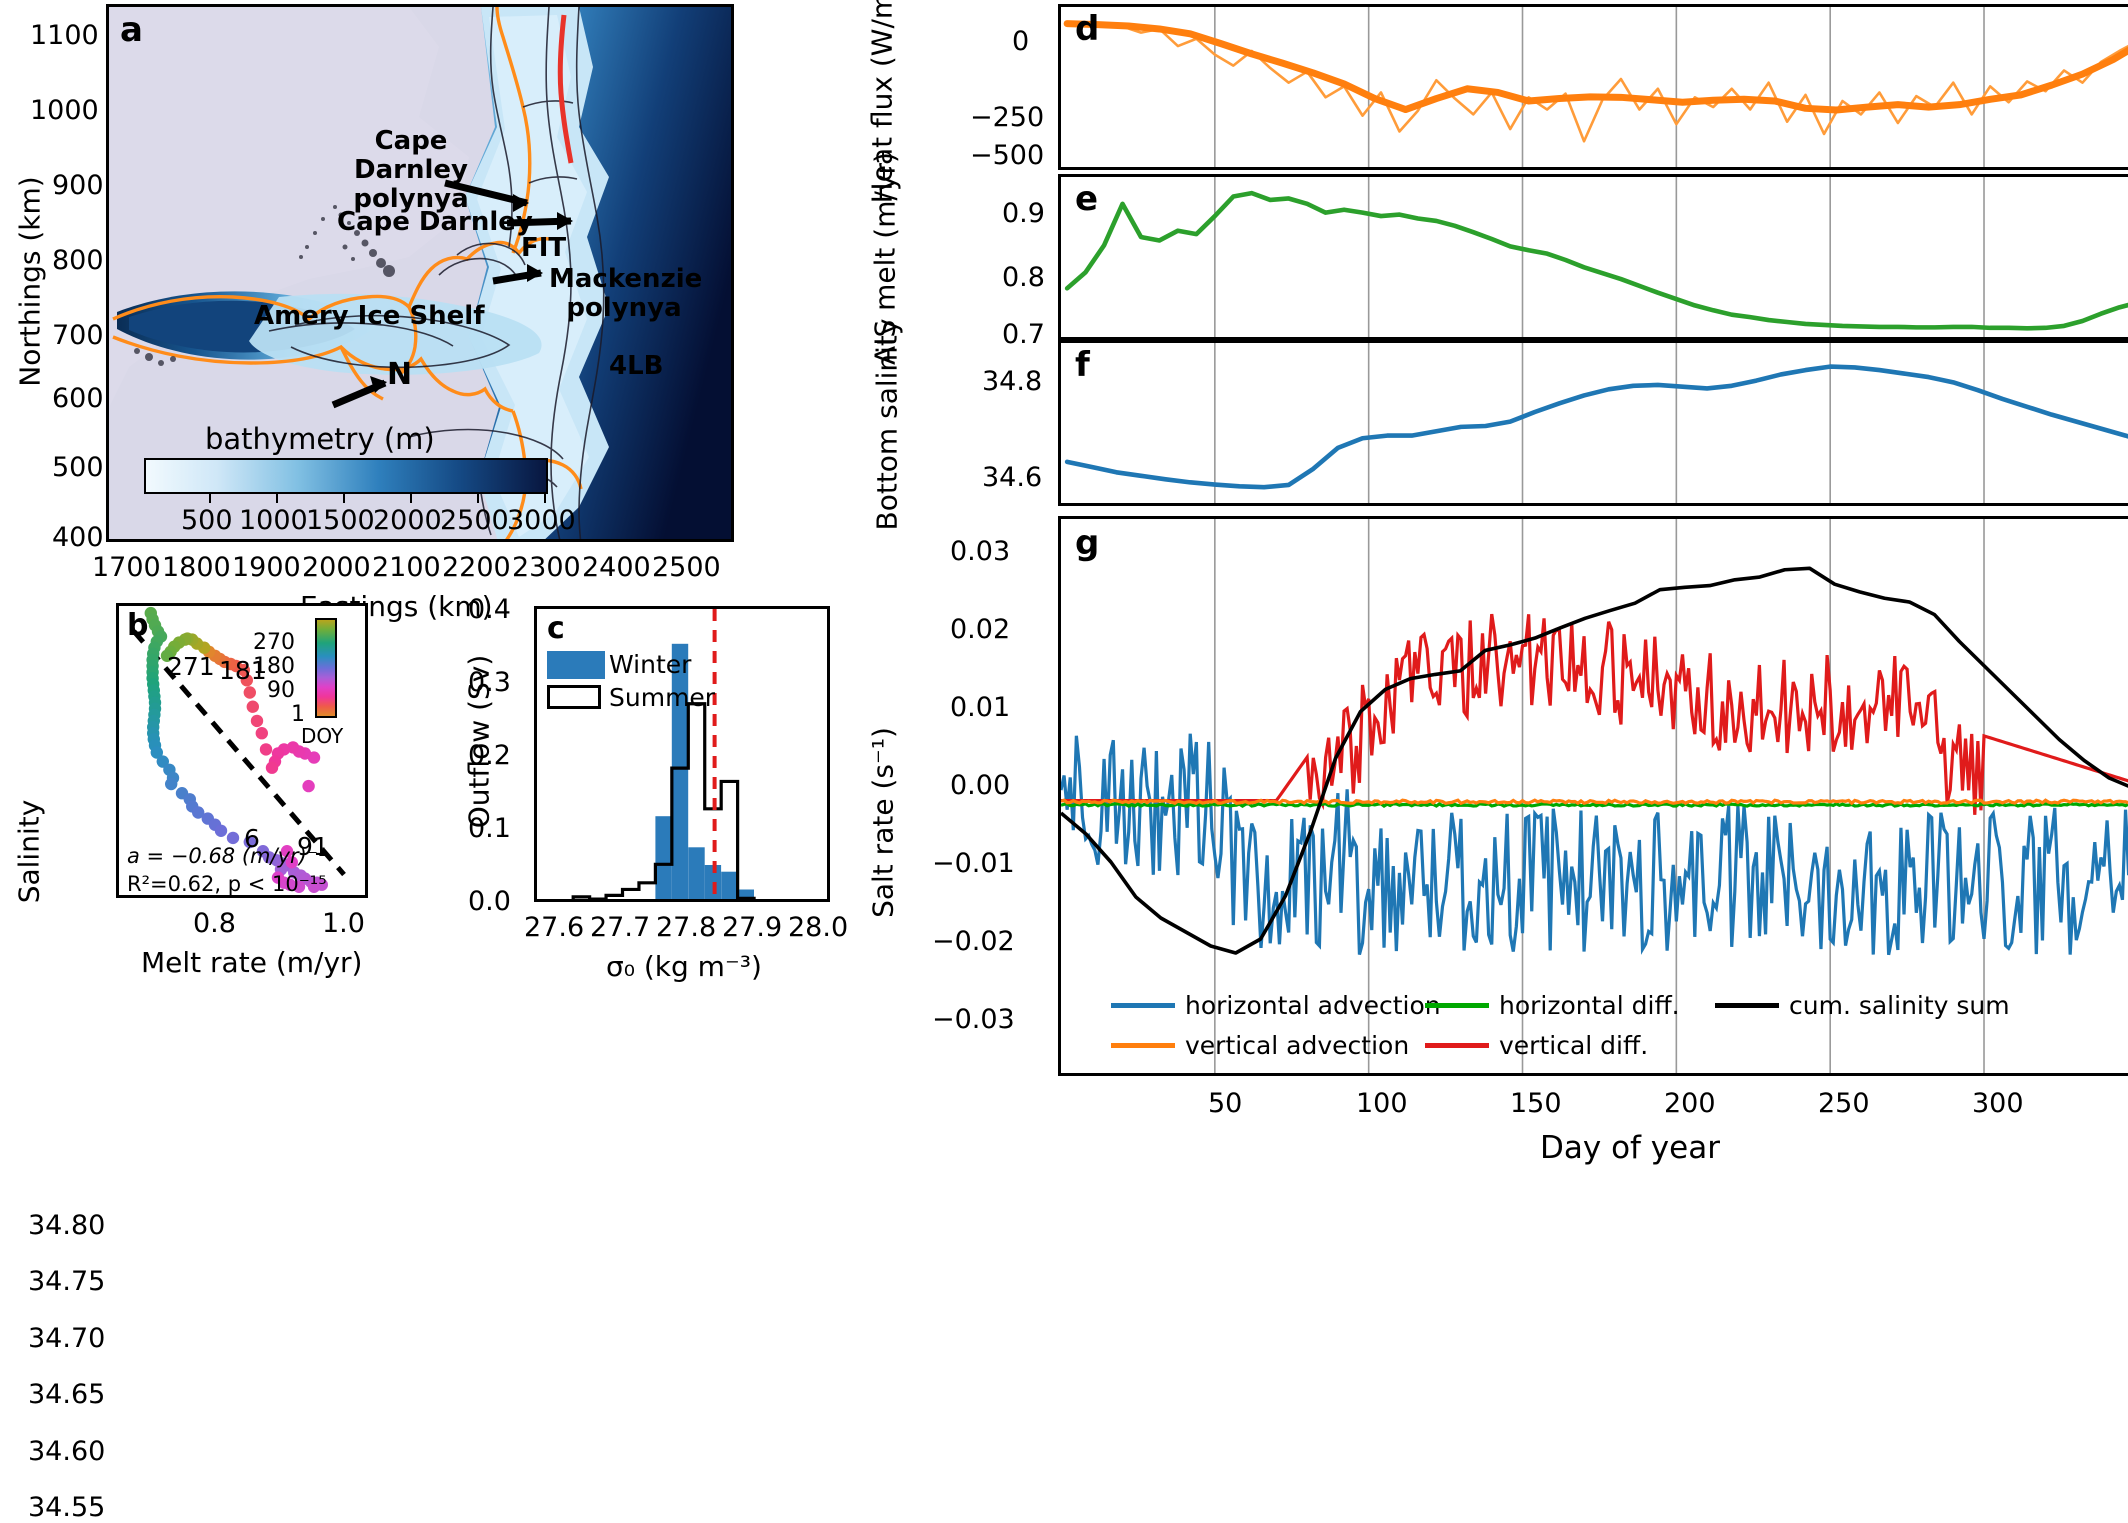  I want to click on panel-g-ytick-0.01: 0.01, so click(980, 707).